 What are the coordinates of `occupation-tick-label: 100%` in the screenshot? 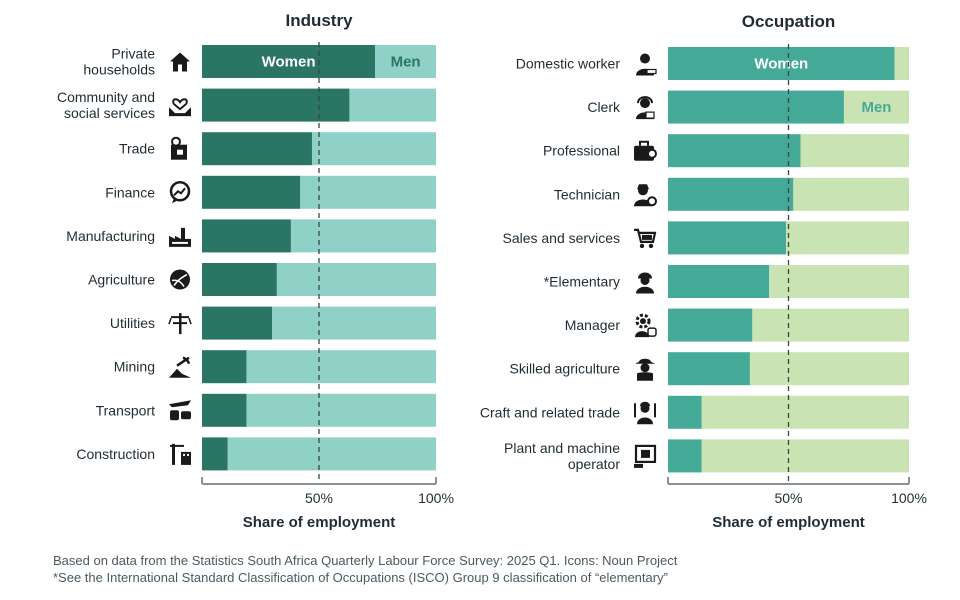 It's located at (909, 498).